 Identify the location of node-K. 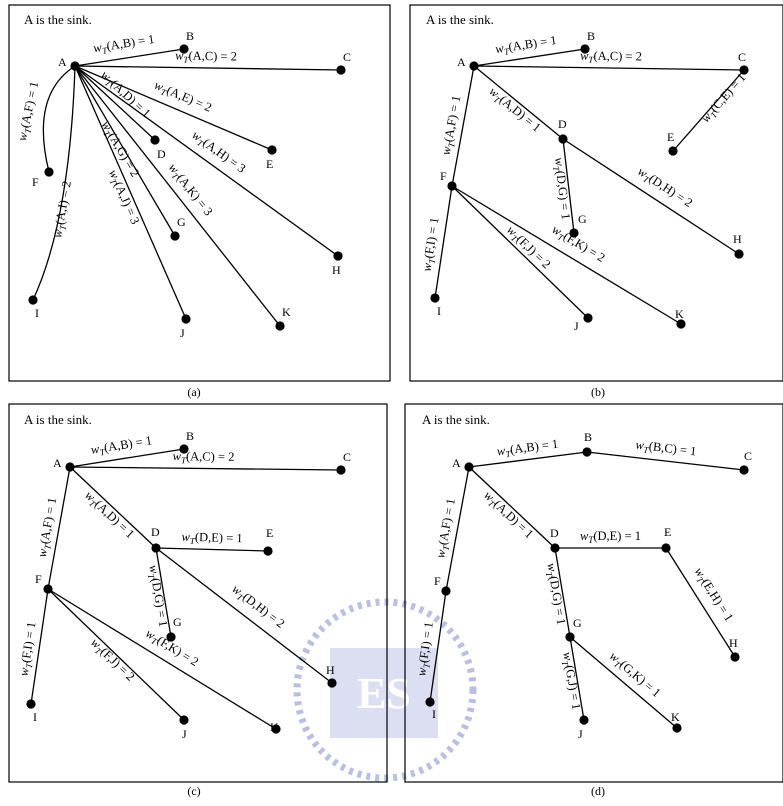
(280, 326).